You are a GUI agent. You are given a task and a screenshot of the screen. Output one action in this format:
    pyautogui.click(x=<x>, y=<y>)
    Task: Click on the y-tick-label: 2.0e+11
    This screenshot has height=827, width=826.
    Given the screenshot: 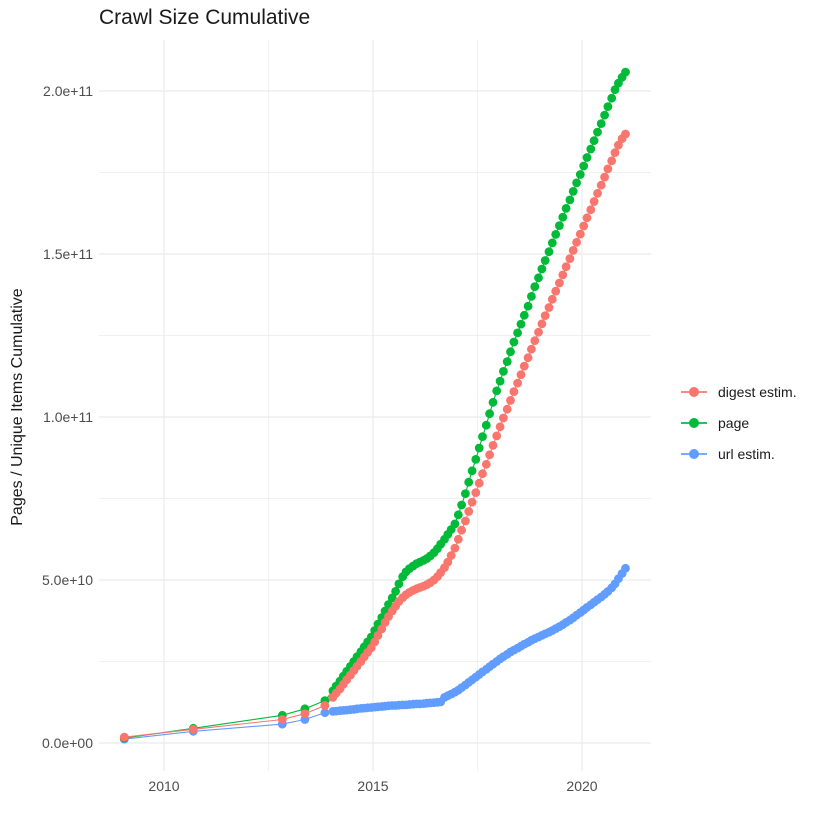 What is the action you would take?
    pyautogui.click(x=68, y=91)
    